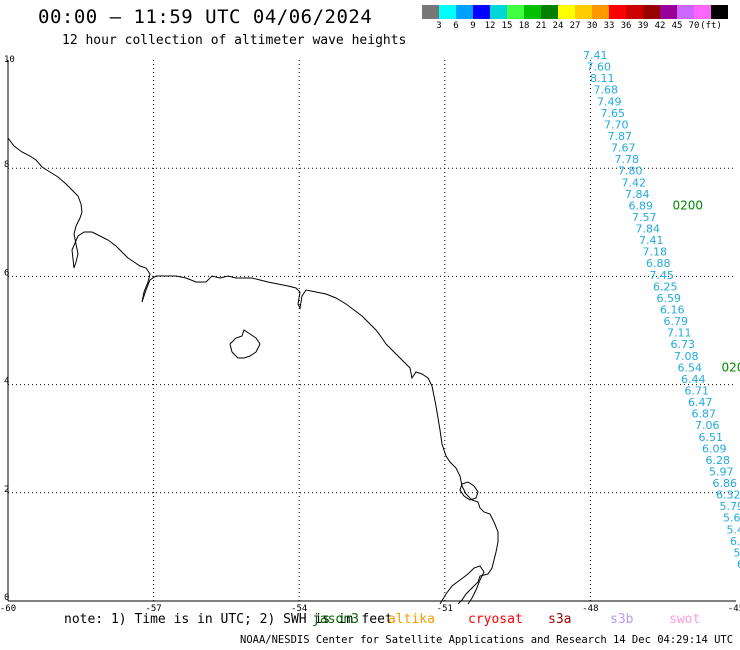  What do you see at coordinates (714, 448) in the screenshot?
I see `wave-height-value: 6.09` at bounding box center [714, 448].